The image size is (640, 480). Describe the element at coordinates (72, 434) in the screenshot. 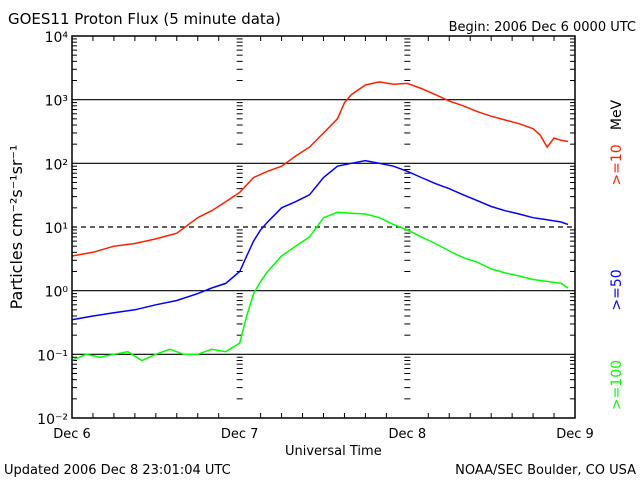

I see `x-tick-label: Dec 6` at that location.